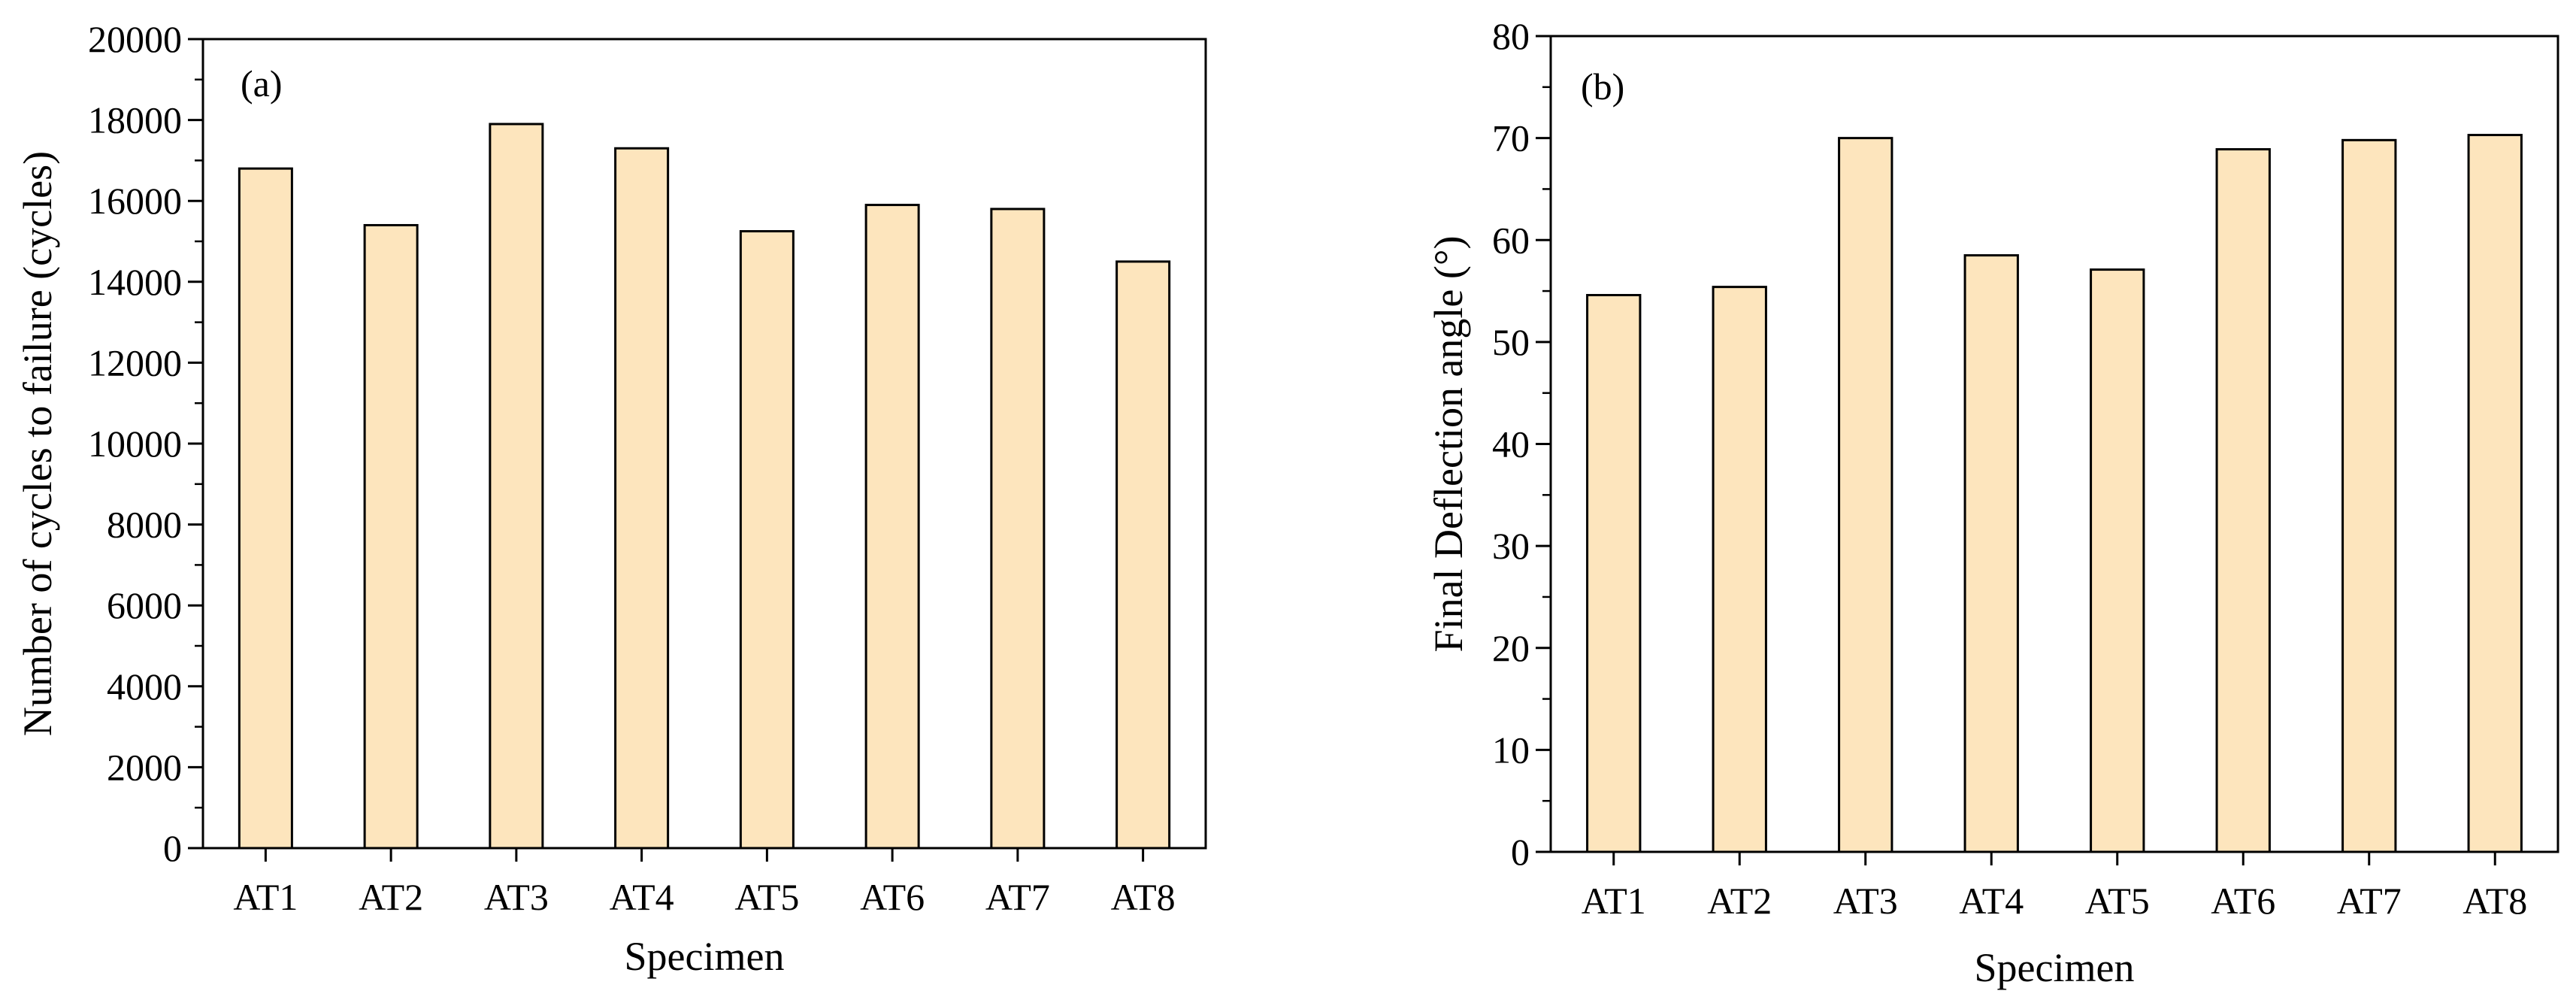 This screenshot has height=1003, width=2576. Describe the element at coordinates (1448, 444) in the screenshot. I see `y-axis-title: Final Deflection angle (°)` at that location.